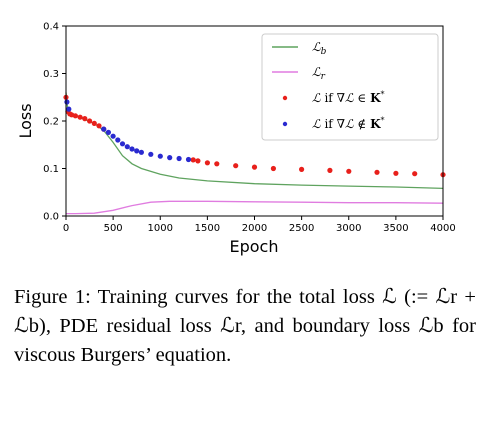 The height and width of the screenshot is (423, 484). I want to click on y-tick-label: 0.4, so click(51, 27).